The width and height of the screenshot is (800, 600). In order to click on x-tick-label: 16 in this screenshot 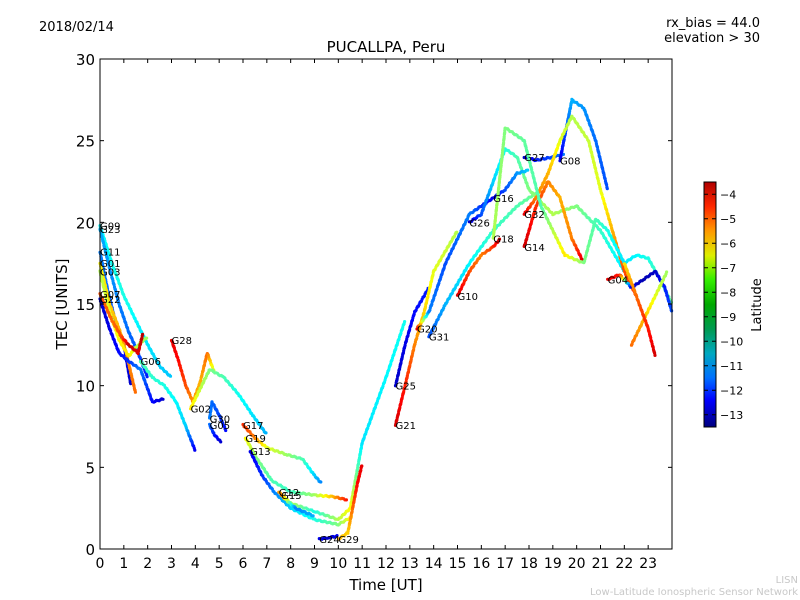, I will do `click(481, 564)`.